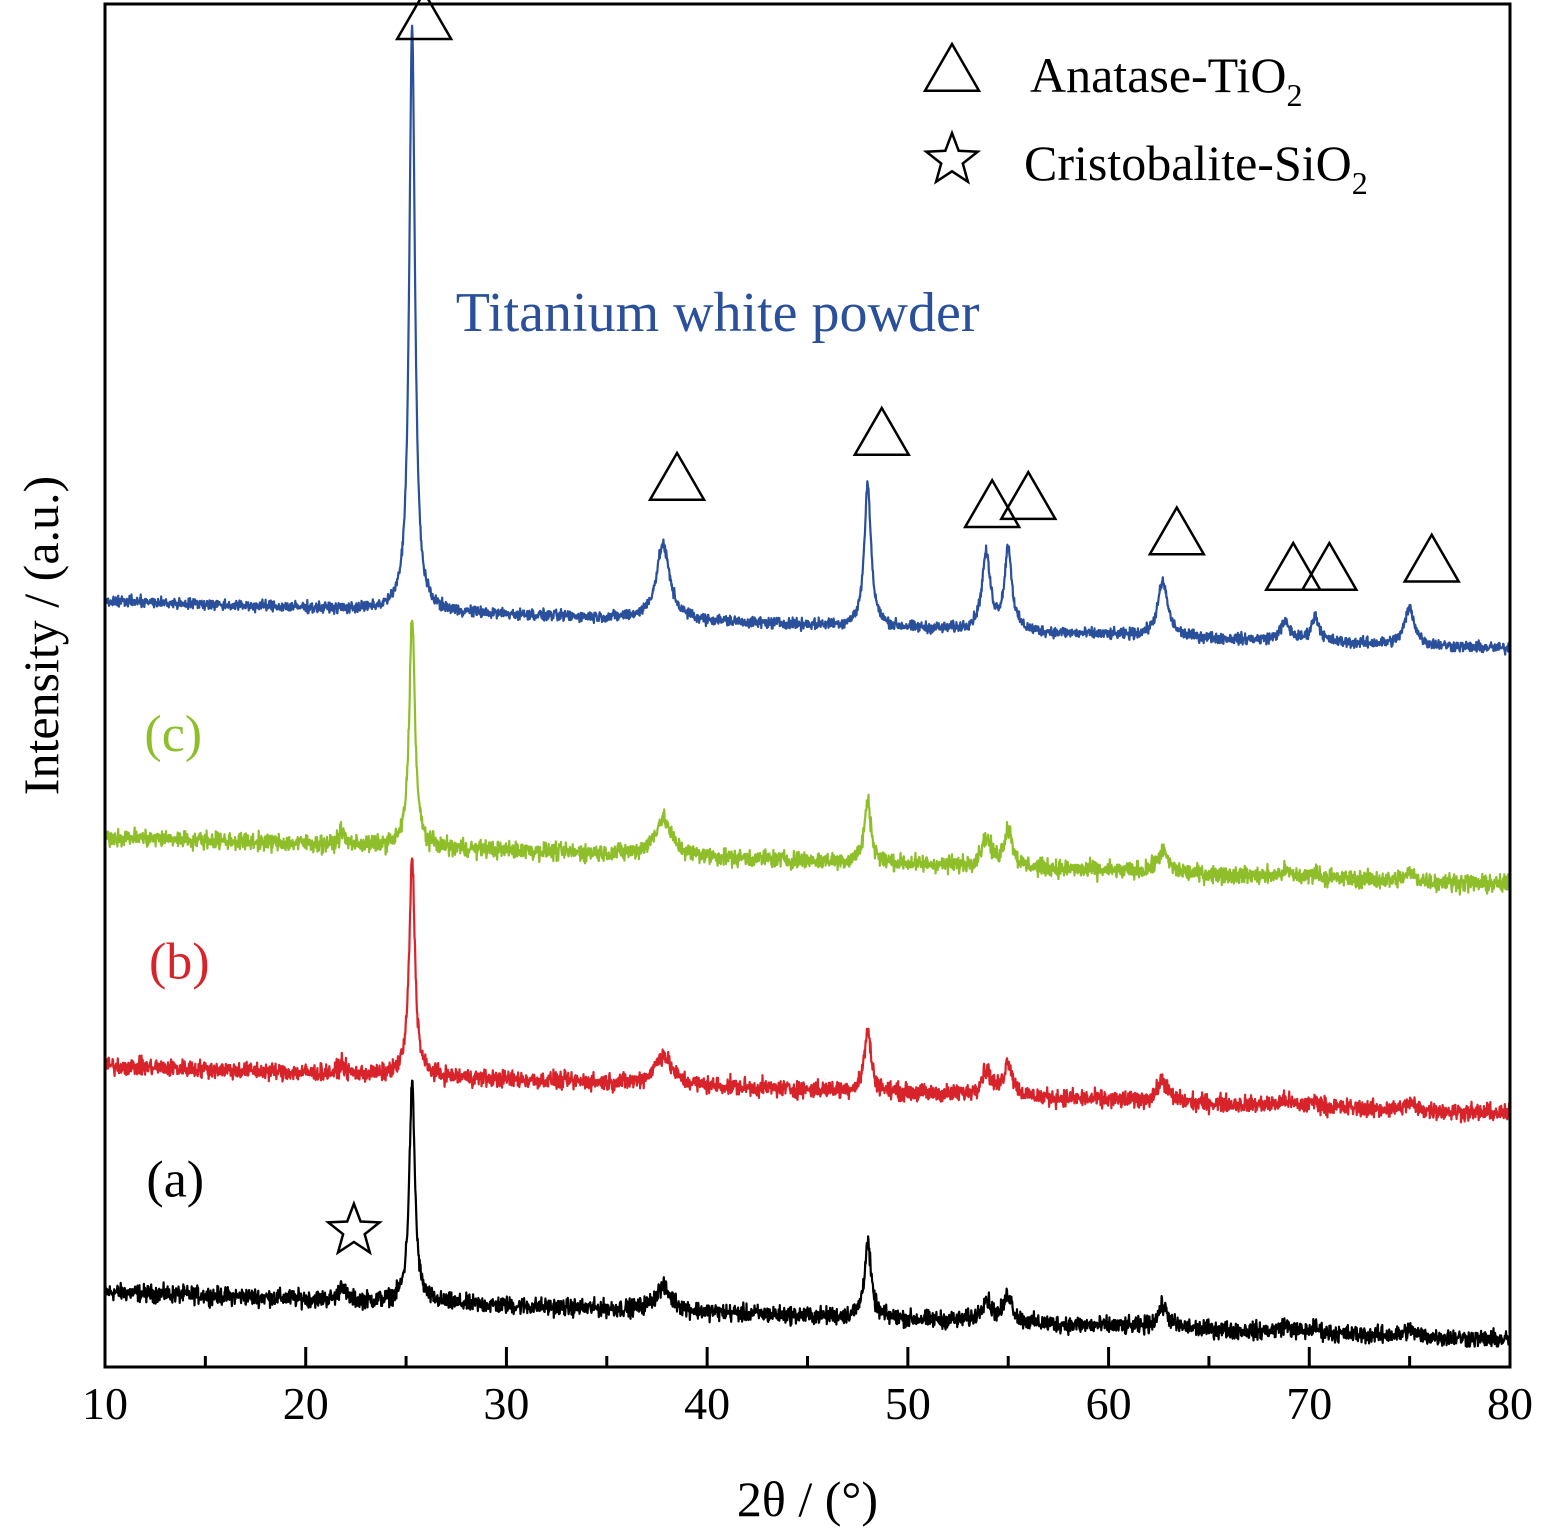 The height and width of the screenshot is (1539, 1546). I want to click on legend-star-icon, so click(952, 157).